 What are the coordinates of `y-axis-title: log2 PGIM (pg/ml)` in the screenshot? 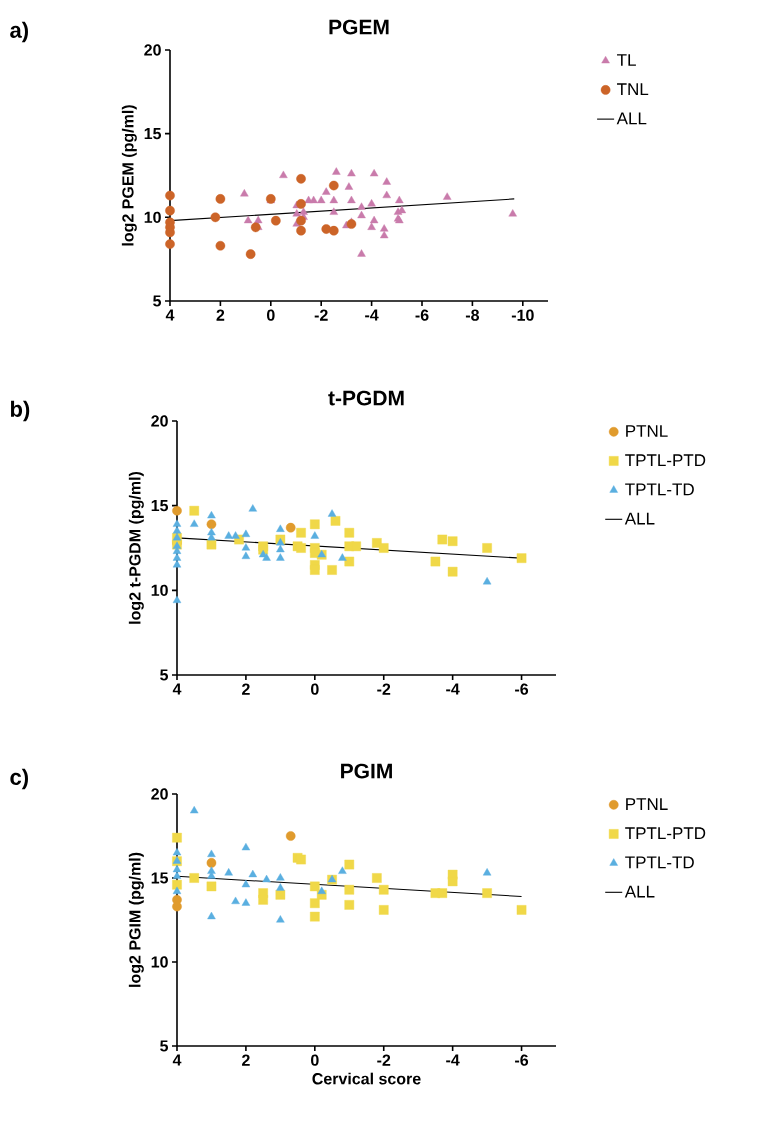 It's located at (136, 919).